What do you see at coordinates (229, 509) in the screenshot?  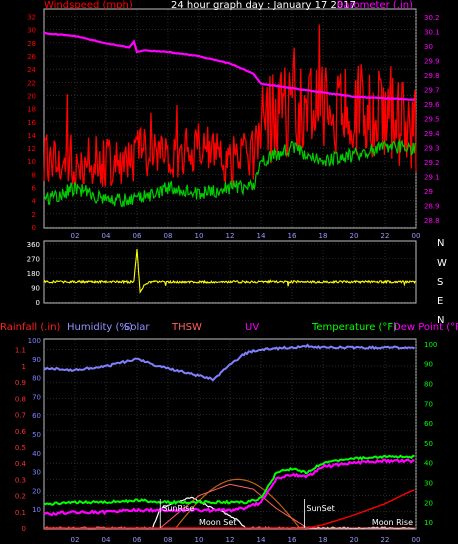 I see `rainfall-series` at bounding box center [229, 509].